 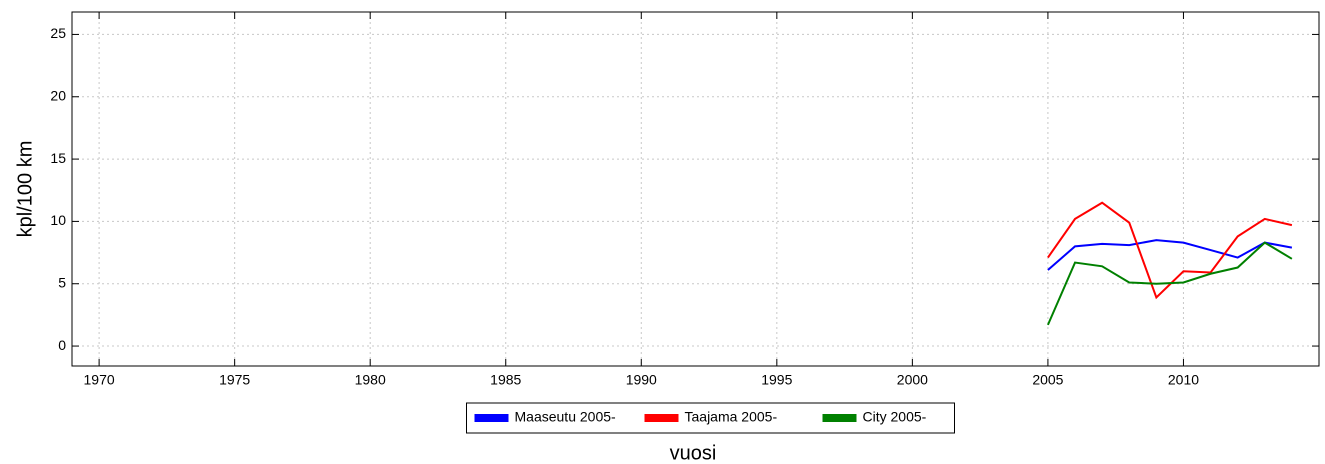 What do you see at coordinates (1047, 380) in the screenshot?
I see `x-tick-label: 2005` at bounding box center [1047, 380].